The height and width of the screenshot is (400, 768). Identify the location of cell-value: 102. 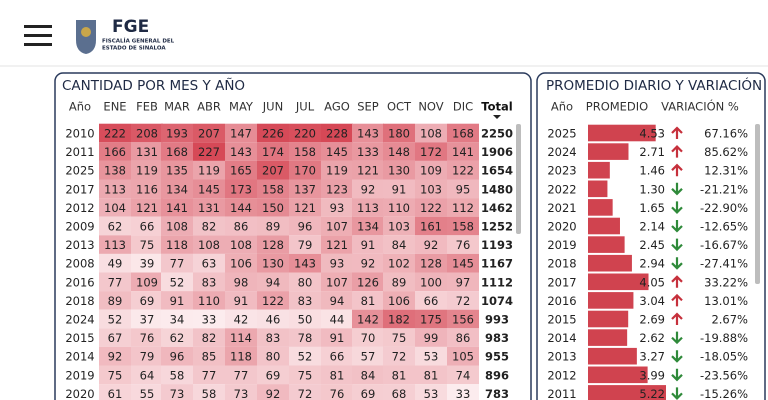
(399, 264).